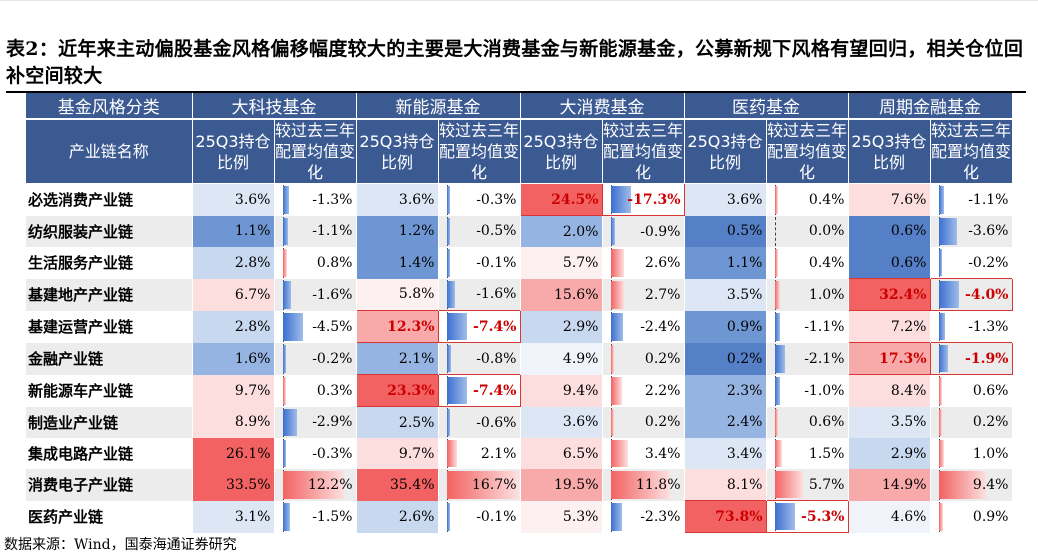  I want to click on change-cell: 2.2%, so click(643, 390).